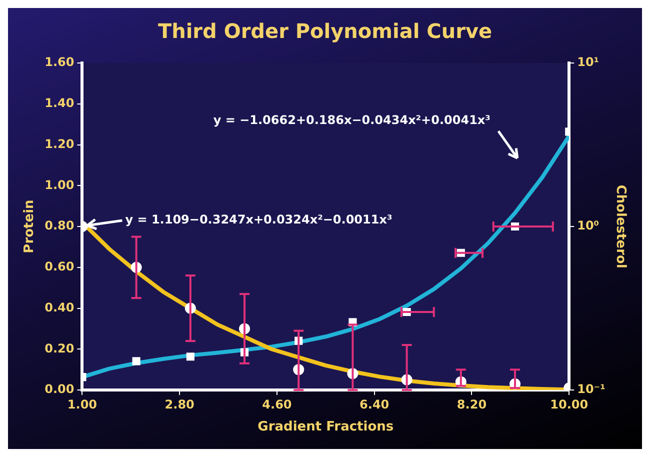 The height and width of the screenshot is (457, 650). Describe the element at coordinates (588, 62) in the screenshot. I see `y2-tick-label: 10¹` at that location.